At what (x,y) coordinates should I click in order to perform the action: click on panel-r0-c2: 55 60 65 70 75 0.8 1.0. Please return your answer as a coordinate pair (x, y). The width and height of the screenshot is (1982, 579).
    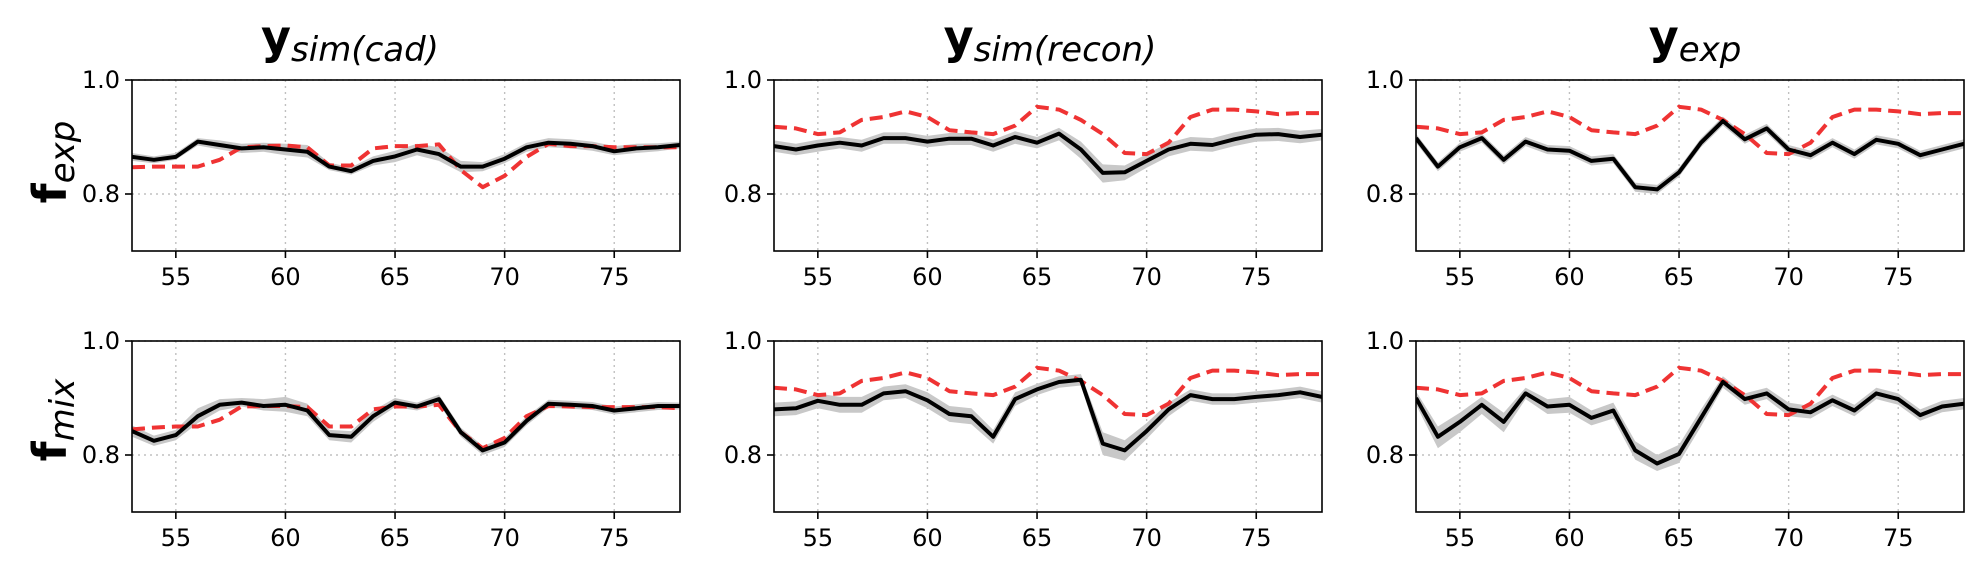
    Looking at the image, I should click on (1665, 178).